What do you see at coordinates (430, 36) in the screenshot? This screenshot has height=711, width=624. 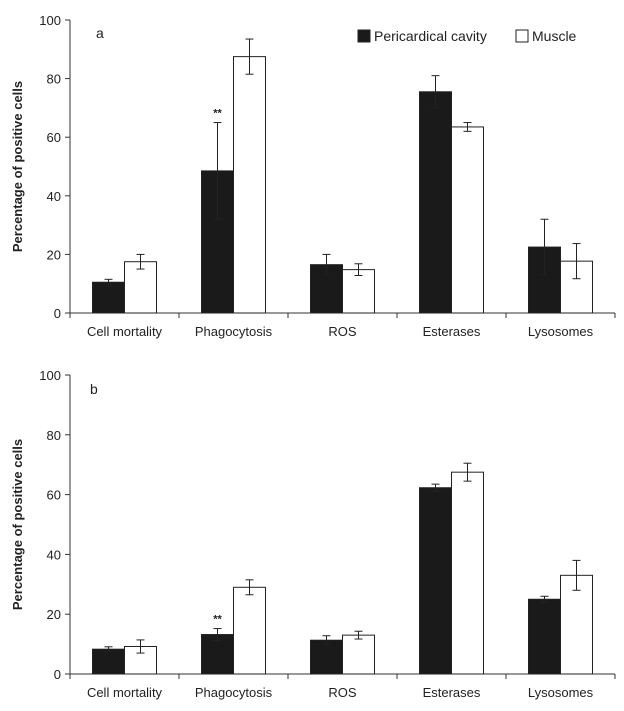 I see `legend-label: Pericardical cavity` at bounding box center [430, 36].